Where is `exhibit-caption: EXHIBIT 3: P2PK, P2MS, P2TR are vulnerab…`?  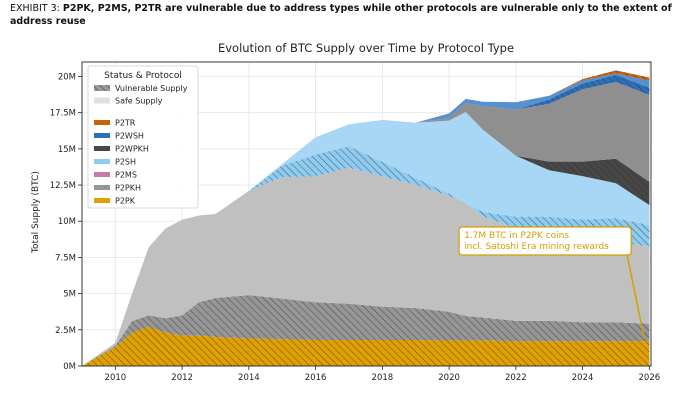 exhibit-caption: EXHIBIT 3: P2PK, P2MS, P2TR are vulnerab… is located at coordinates (350, 15).